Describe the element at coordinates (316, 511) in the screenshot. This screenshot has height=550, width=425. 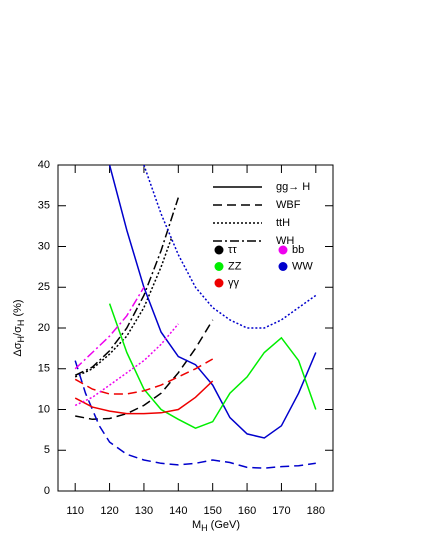
I see `x-tick-label: 180` at that location.